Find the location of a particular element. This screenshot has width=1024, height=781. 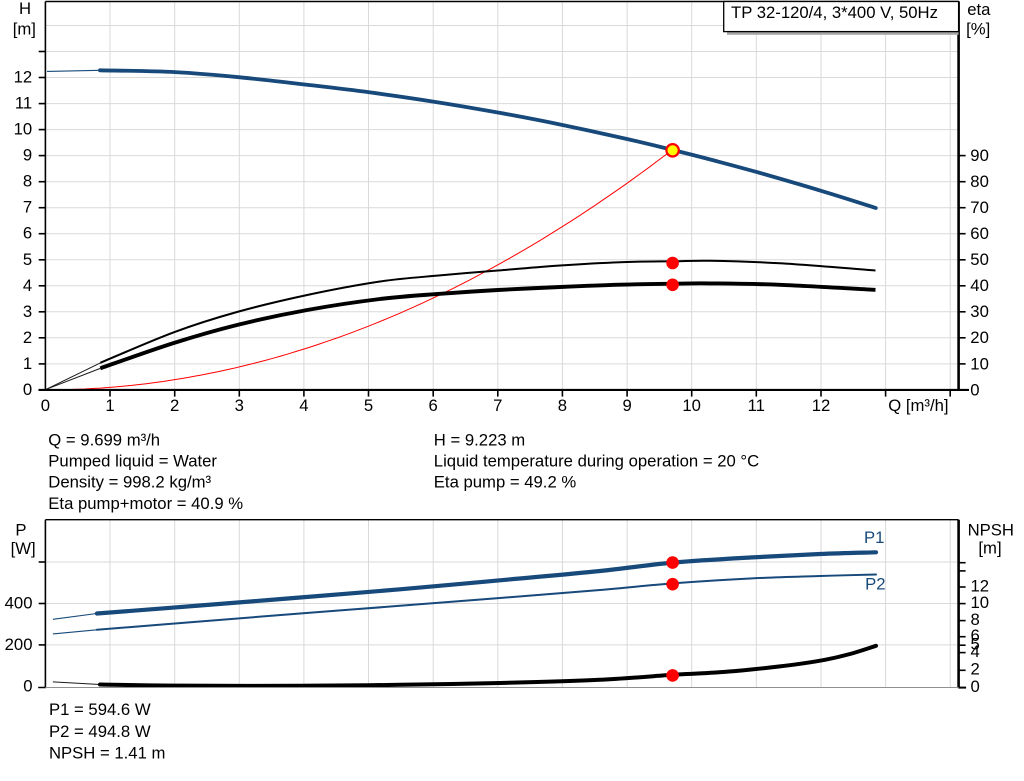

svg-text: TP 32-120/4, 3*400 V, 50Hz is located at coordinates (834, 12).